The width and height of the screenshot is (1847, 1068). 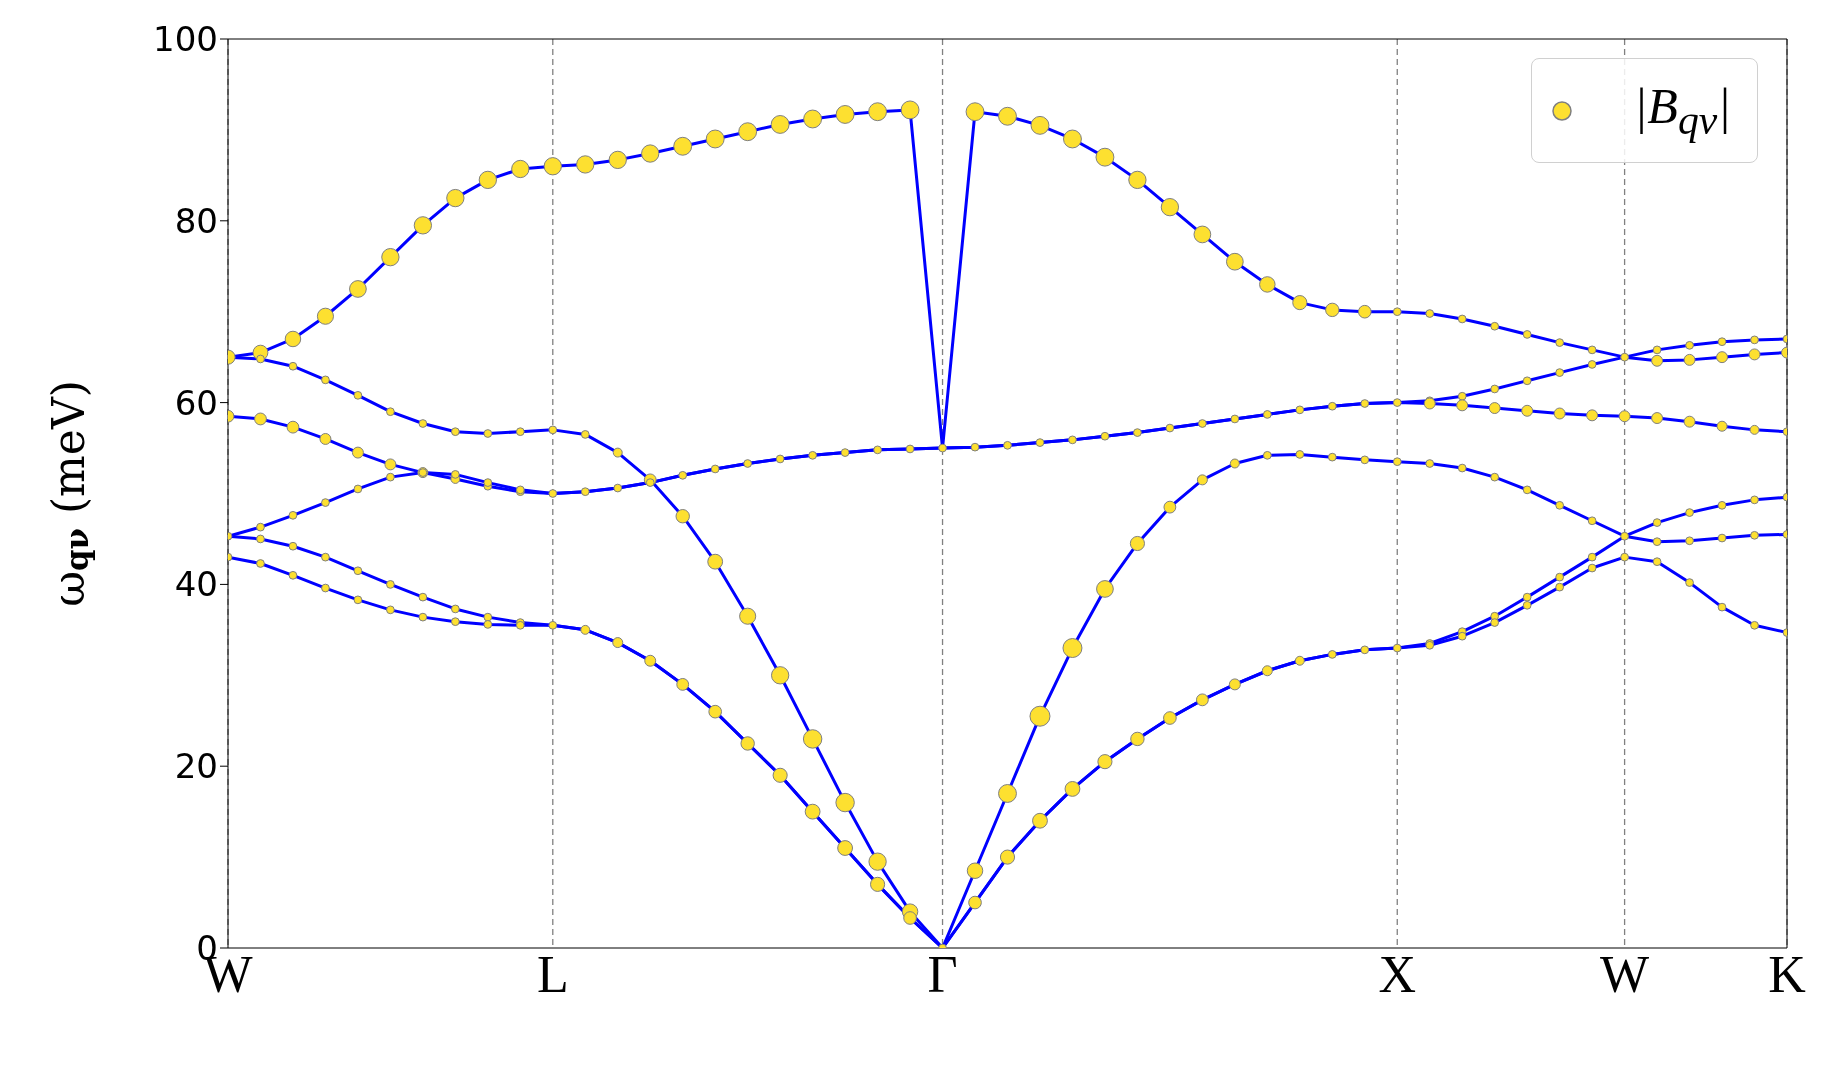 I want to click on x-tick-label: X, so click(x=1397, y=974).